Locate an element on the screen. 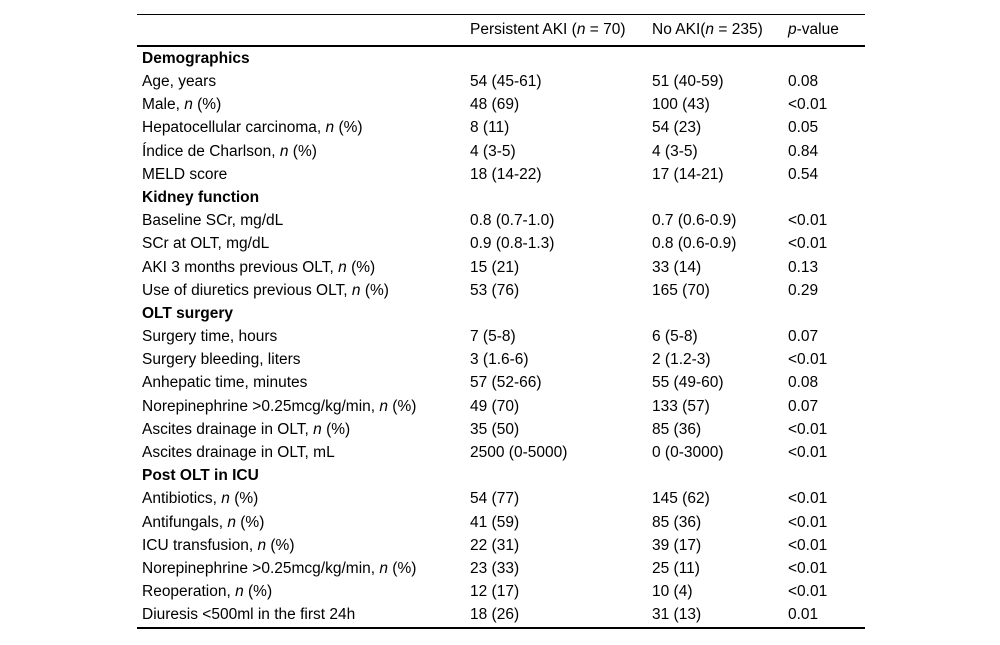 Image resolution: width=1000 pixels, height=645 pixels. value-no-aki: 0 (0-3000) is located at coordinates (688, 453).